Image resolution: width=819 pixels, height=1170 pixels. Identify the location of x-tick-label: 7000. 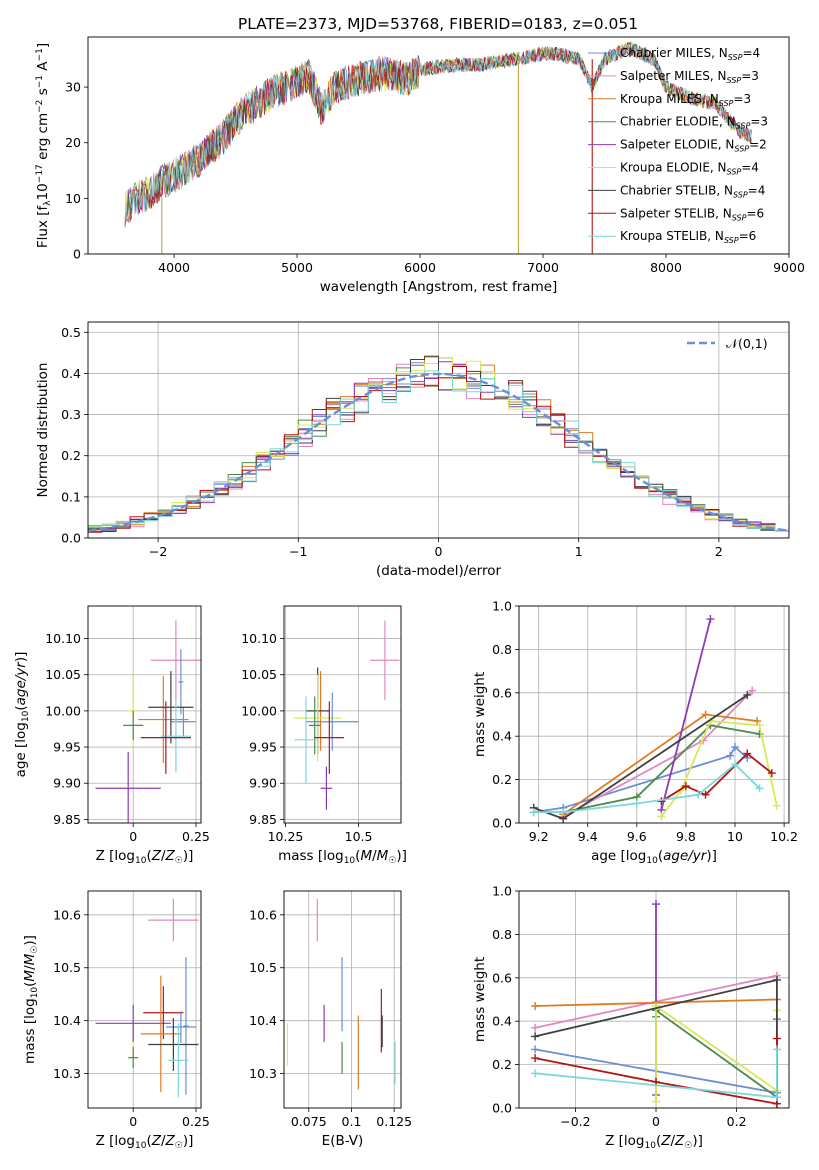
(543, 267).